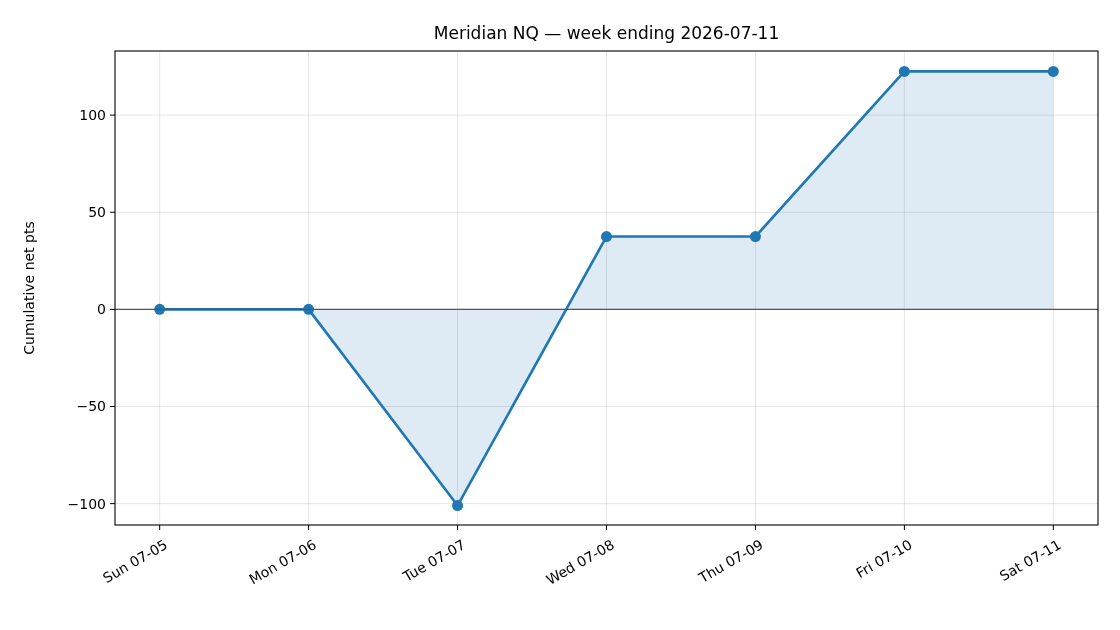 This screenshot has width=1120, height=630. I want to click on y-tick-label: 100, so click(92, 115).